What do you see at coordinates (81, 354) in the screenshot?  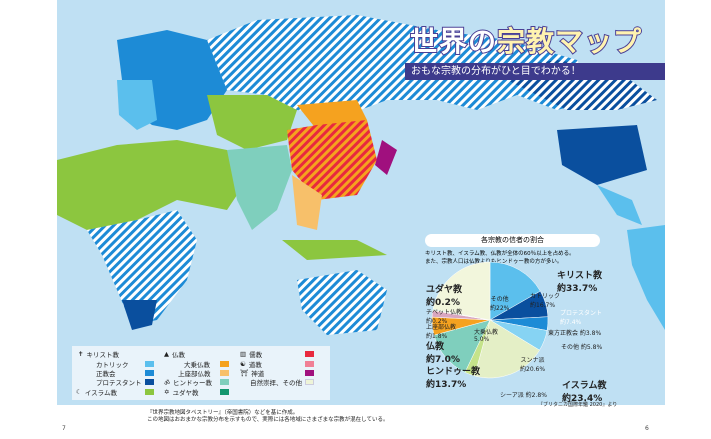 I see `cross-icon: ✝` at bounding box center [81, 354].